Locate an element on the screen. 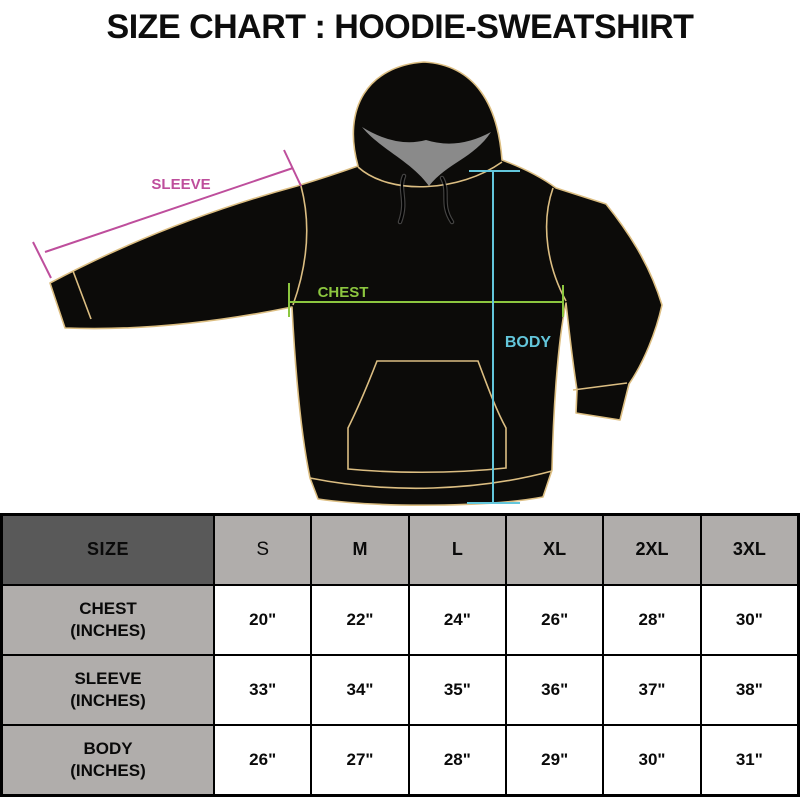  sleeve-value-m: 34" is located at coordinates (360, 690).